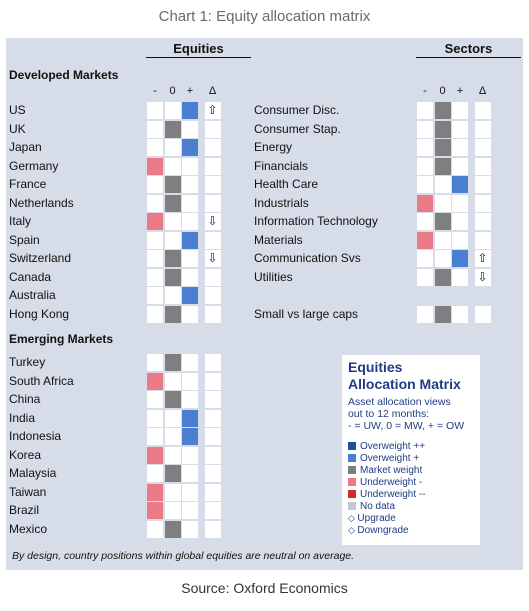 The height and width of the screenshot is (611, 529). I want to click on country-row-label: Germany, so click(34, 165).